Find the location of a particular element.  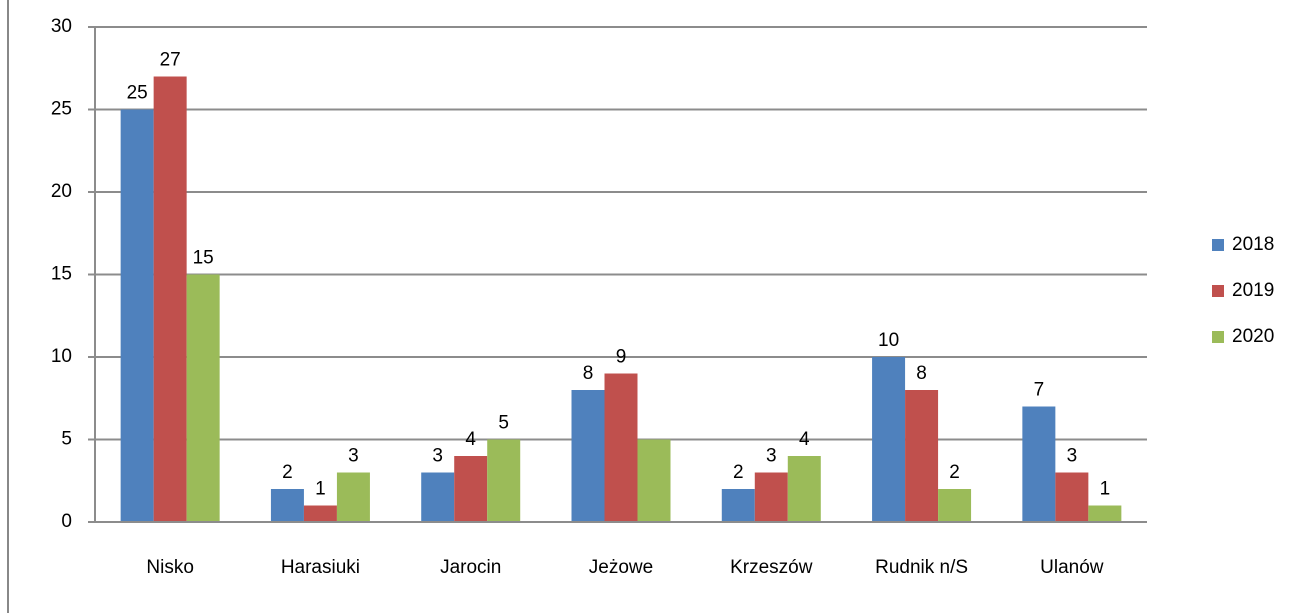

x-tick-label: Nisko is located at coordinates (170, 567).